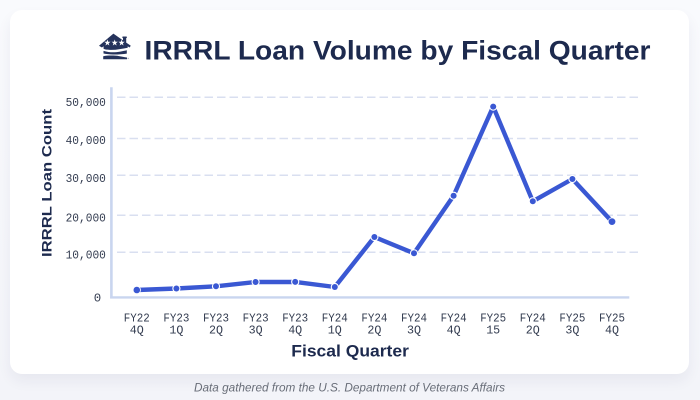 The height and width of the screenshot is (400, 700). I want to click on svg-text: 20,000, so click(86, 218).